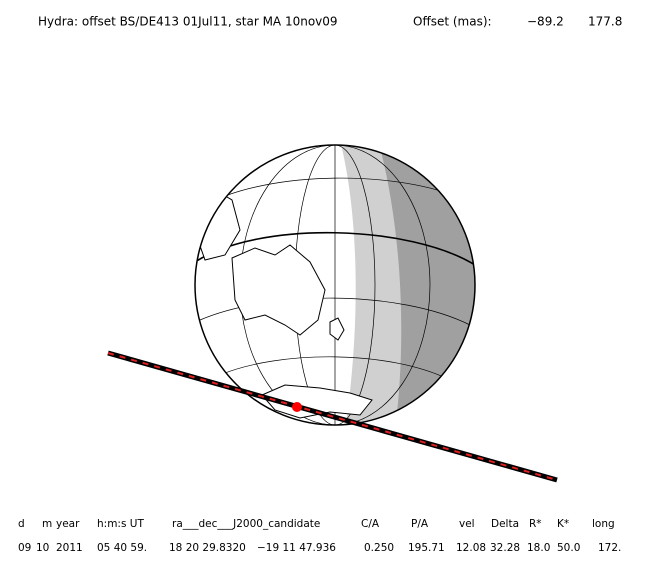 The image size is (645, 568). Describe the element at coordinates (379, 548) in the screenshot. I see `cell: 0.250` at that location.